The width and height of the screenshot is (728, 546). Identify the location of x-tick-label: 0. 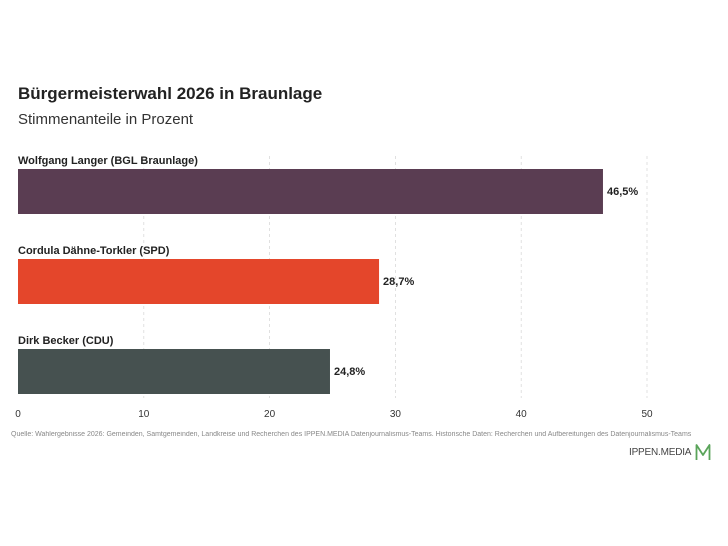
(18, 414).